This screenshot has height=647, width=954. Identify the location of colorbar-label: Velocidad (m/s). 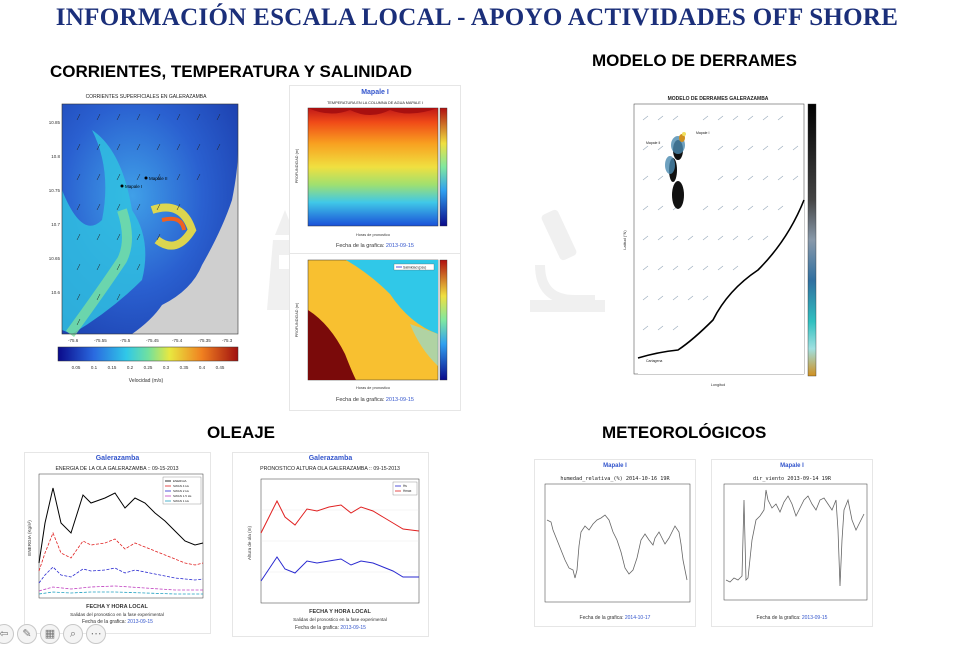
(146, 381).